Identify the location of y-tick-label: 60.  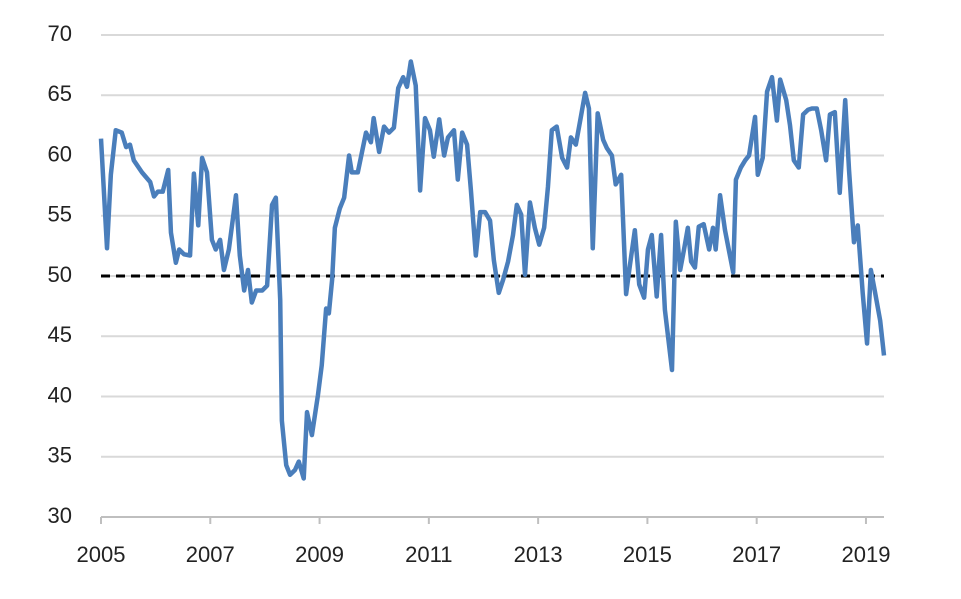
(60, 153).